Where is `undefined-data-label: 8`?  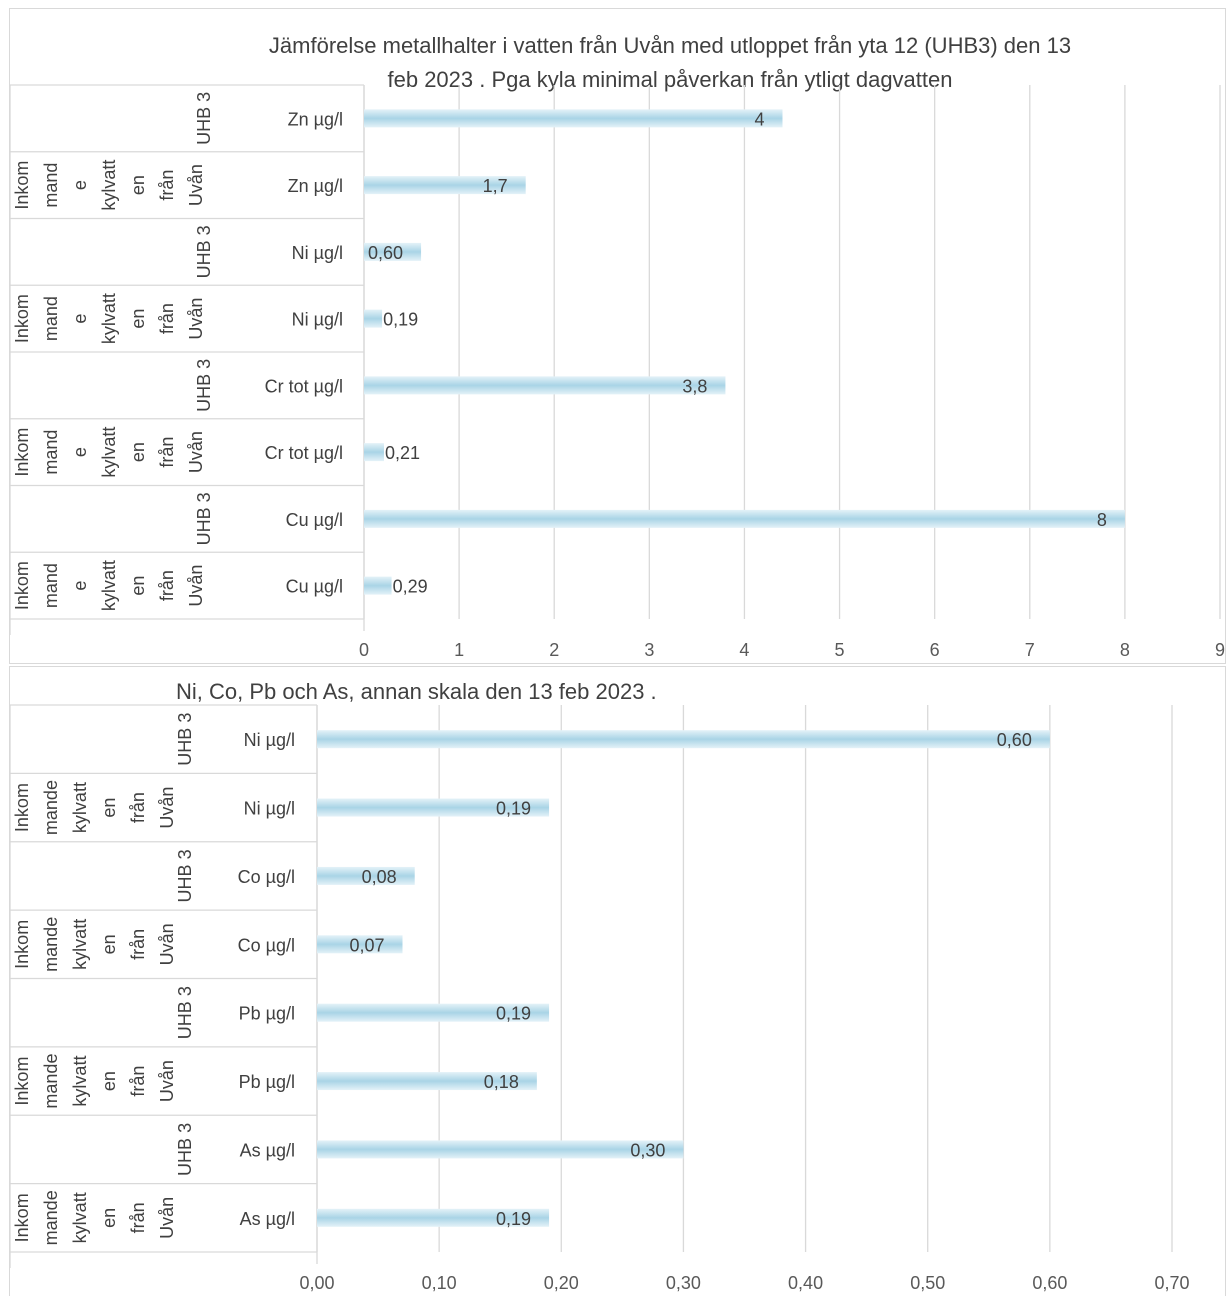 undefined-data-label: 8 is located at coordinates (1102, 520).